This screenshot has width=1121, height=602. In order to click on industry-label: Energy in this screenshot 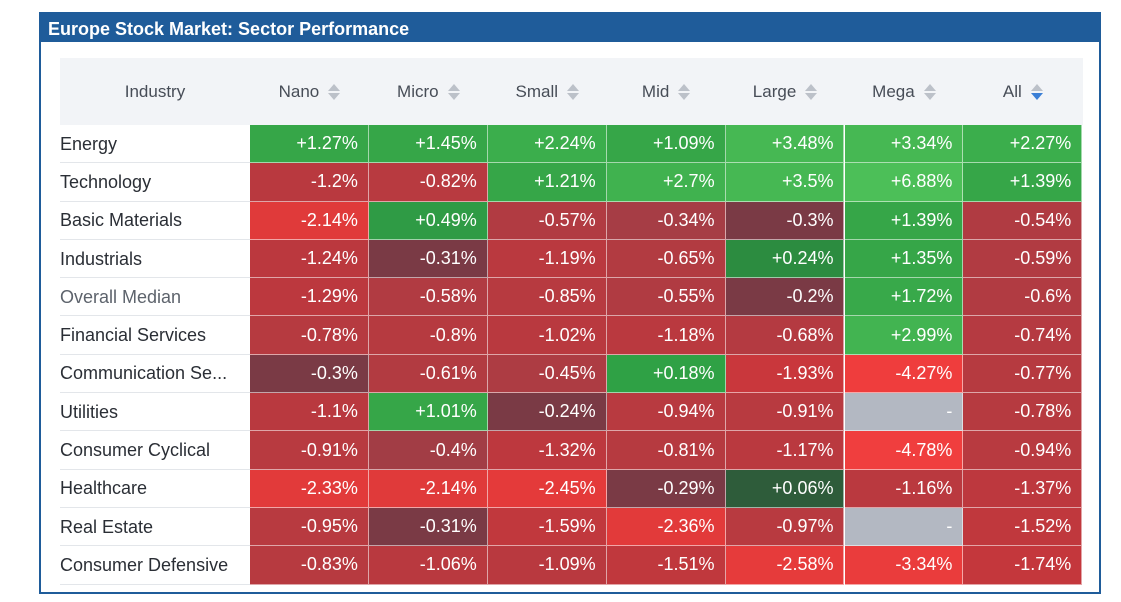, I will do `click(89, 143)`.